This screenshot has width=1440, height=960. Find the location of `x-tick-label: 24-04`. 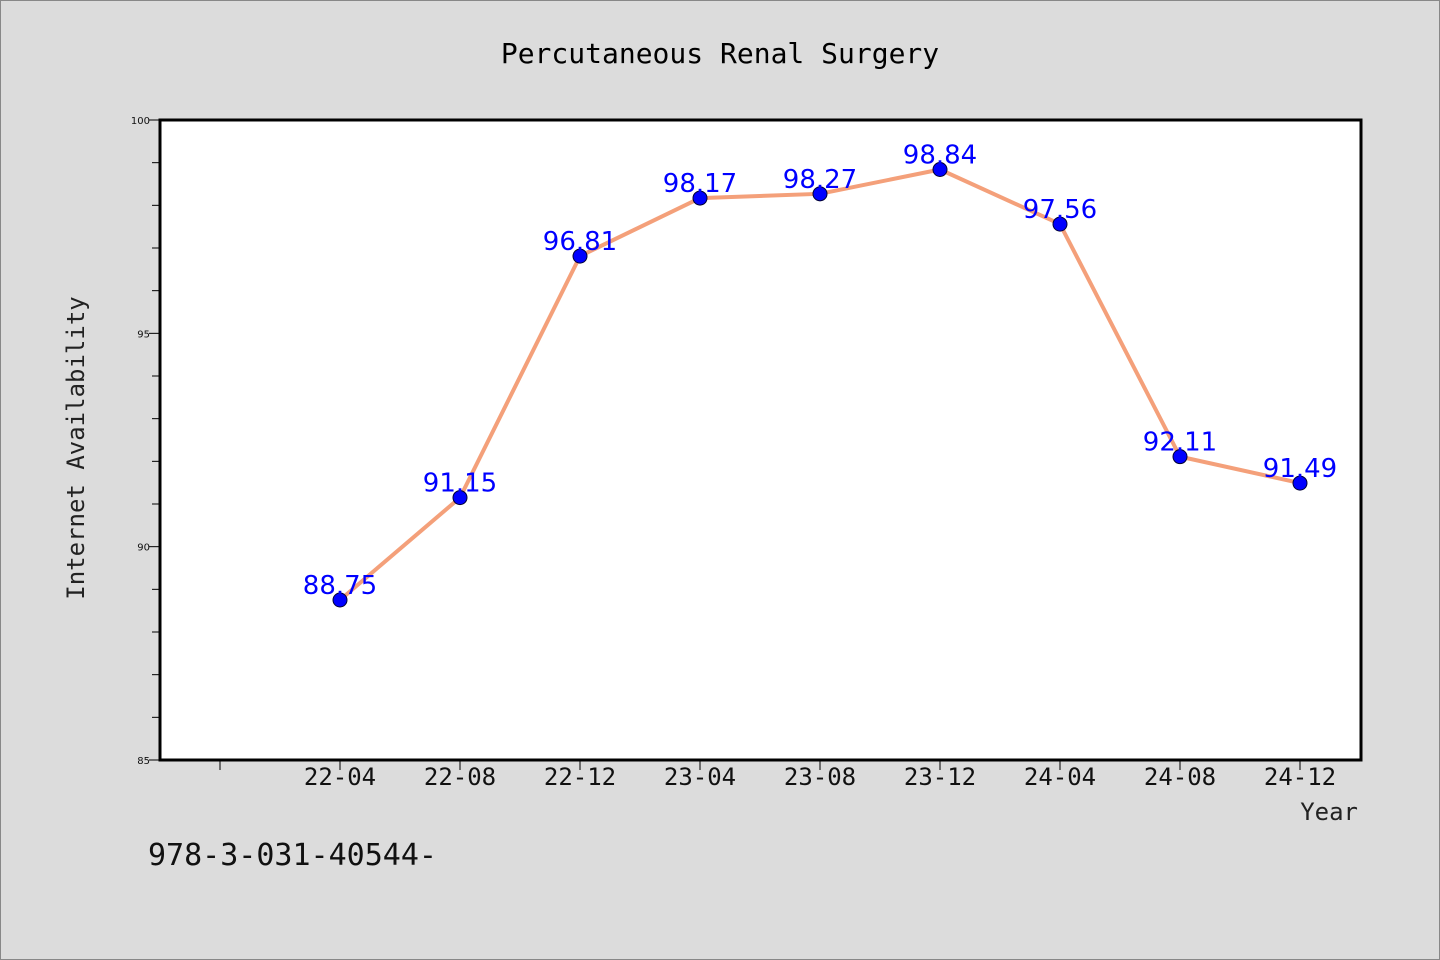

x-tick-label: 24-04 is located at coordinates (1060, 777).